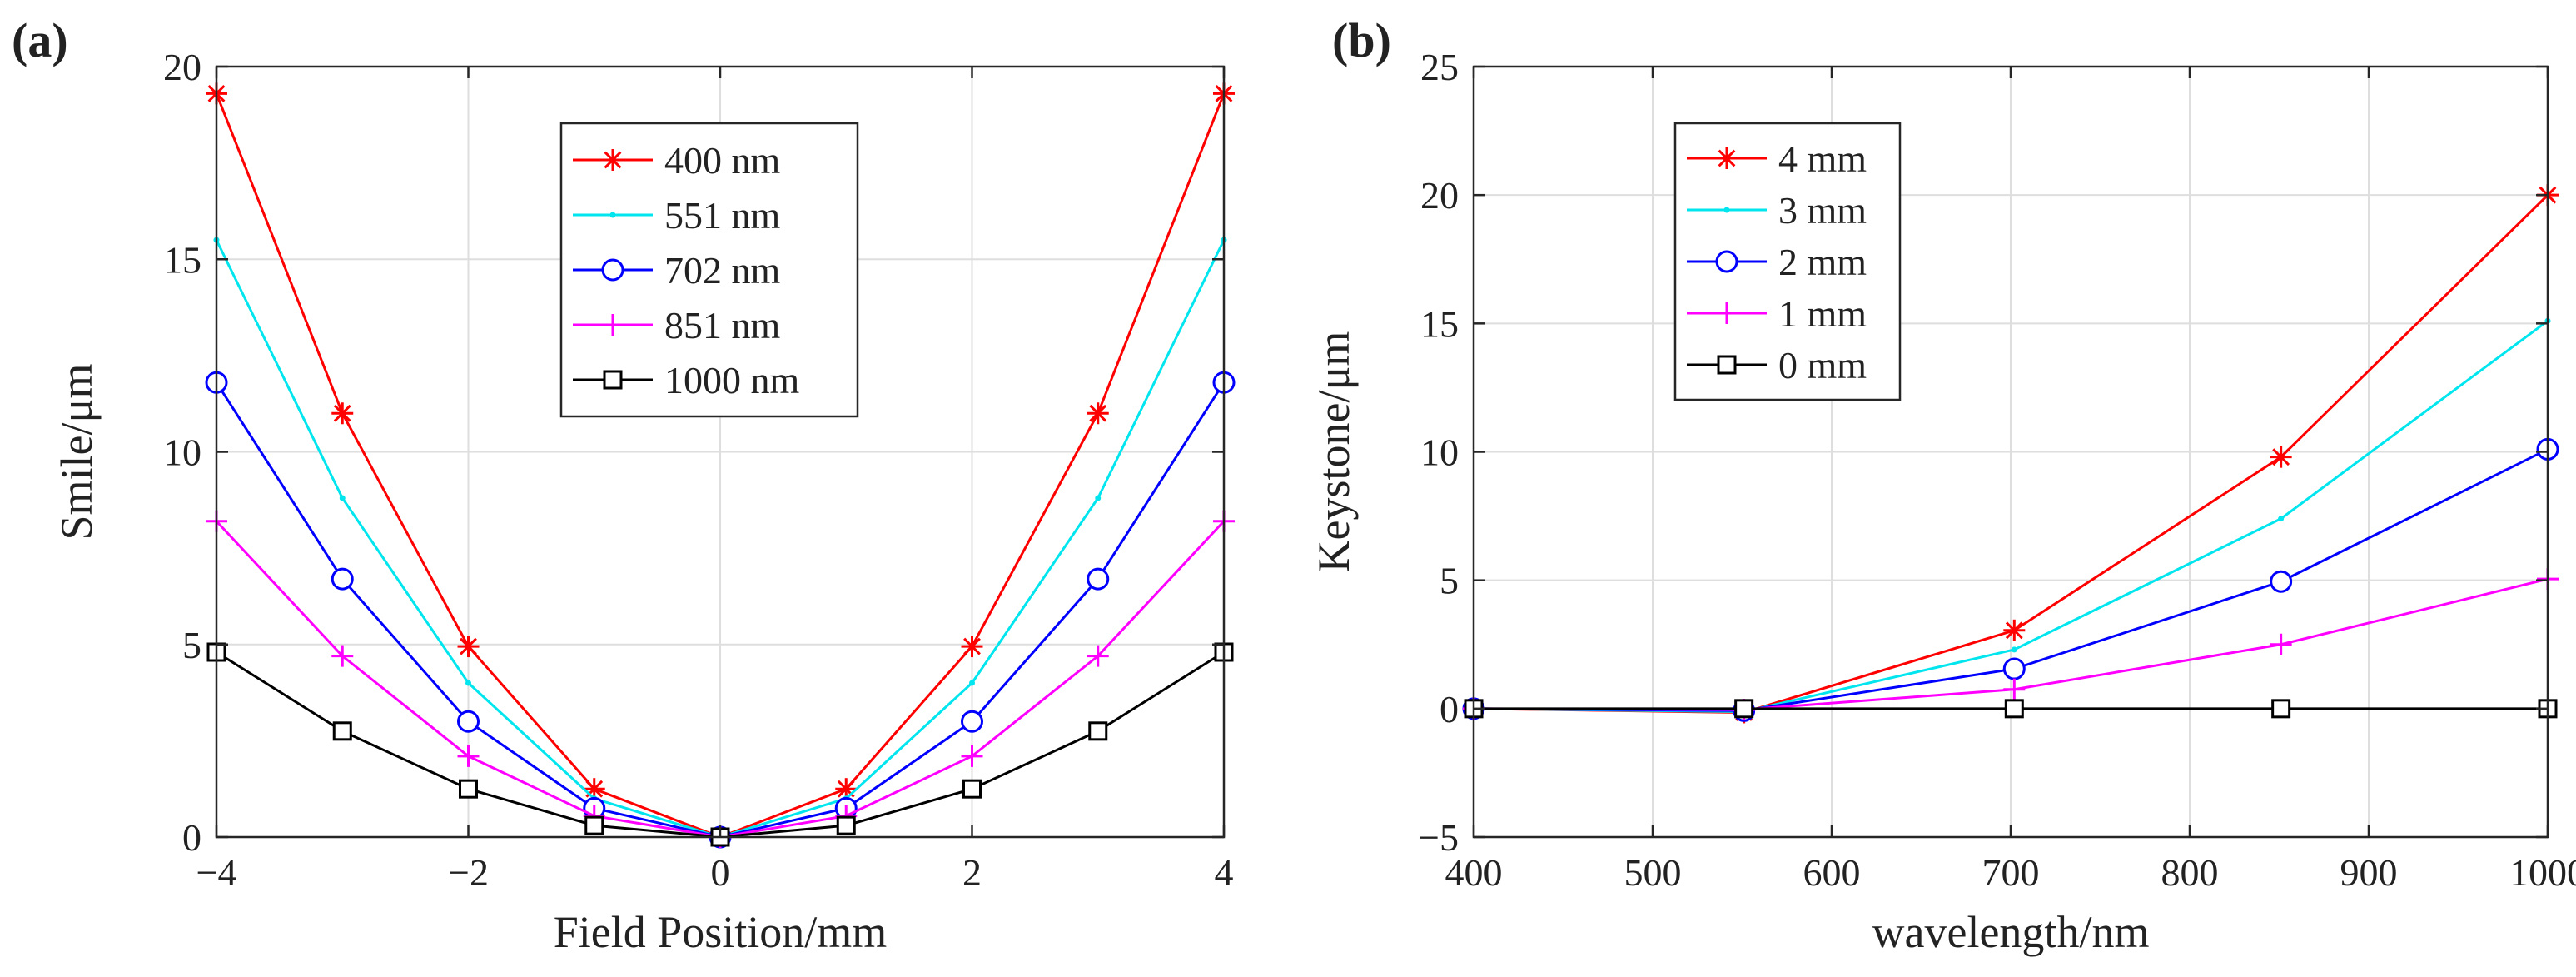 This screenshot has width=2576, height=977. What do you see at coordinates (972, 872) in the screenshot?
I see `chart-0-xtick-label-3: 2` at bounding box center [972, 872].